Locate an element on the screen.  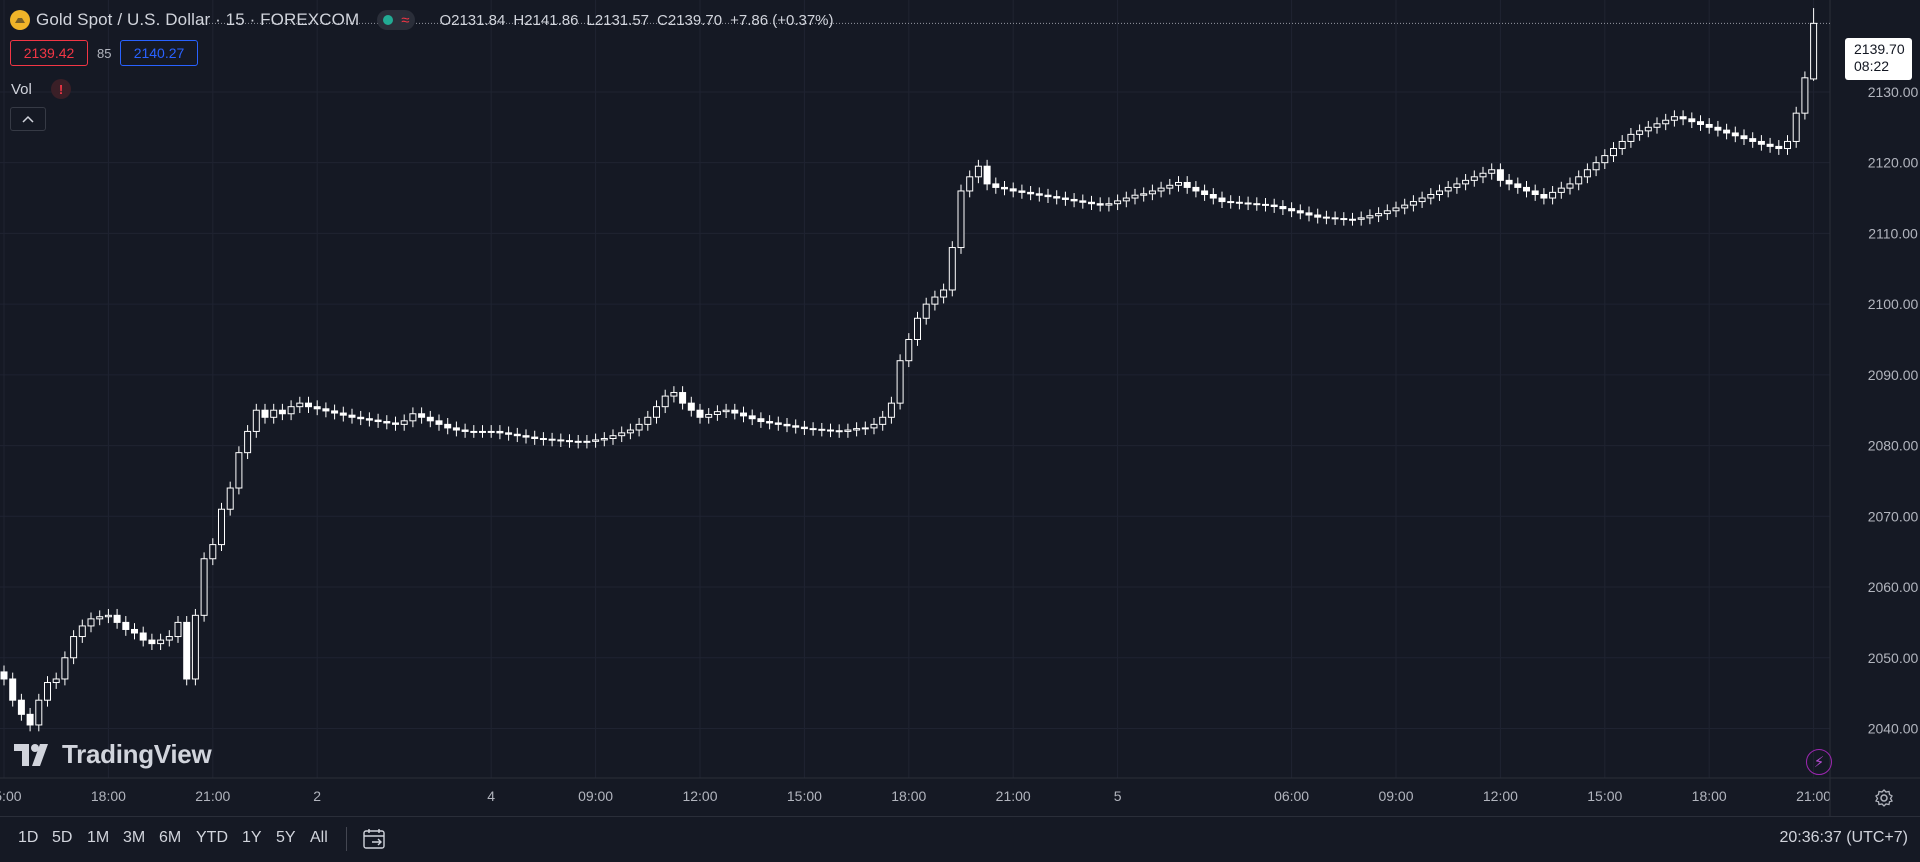
volume-warning-icon: ! is located at coordinates (61, 89).